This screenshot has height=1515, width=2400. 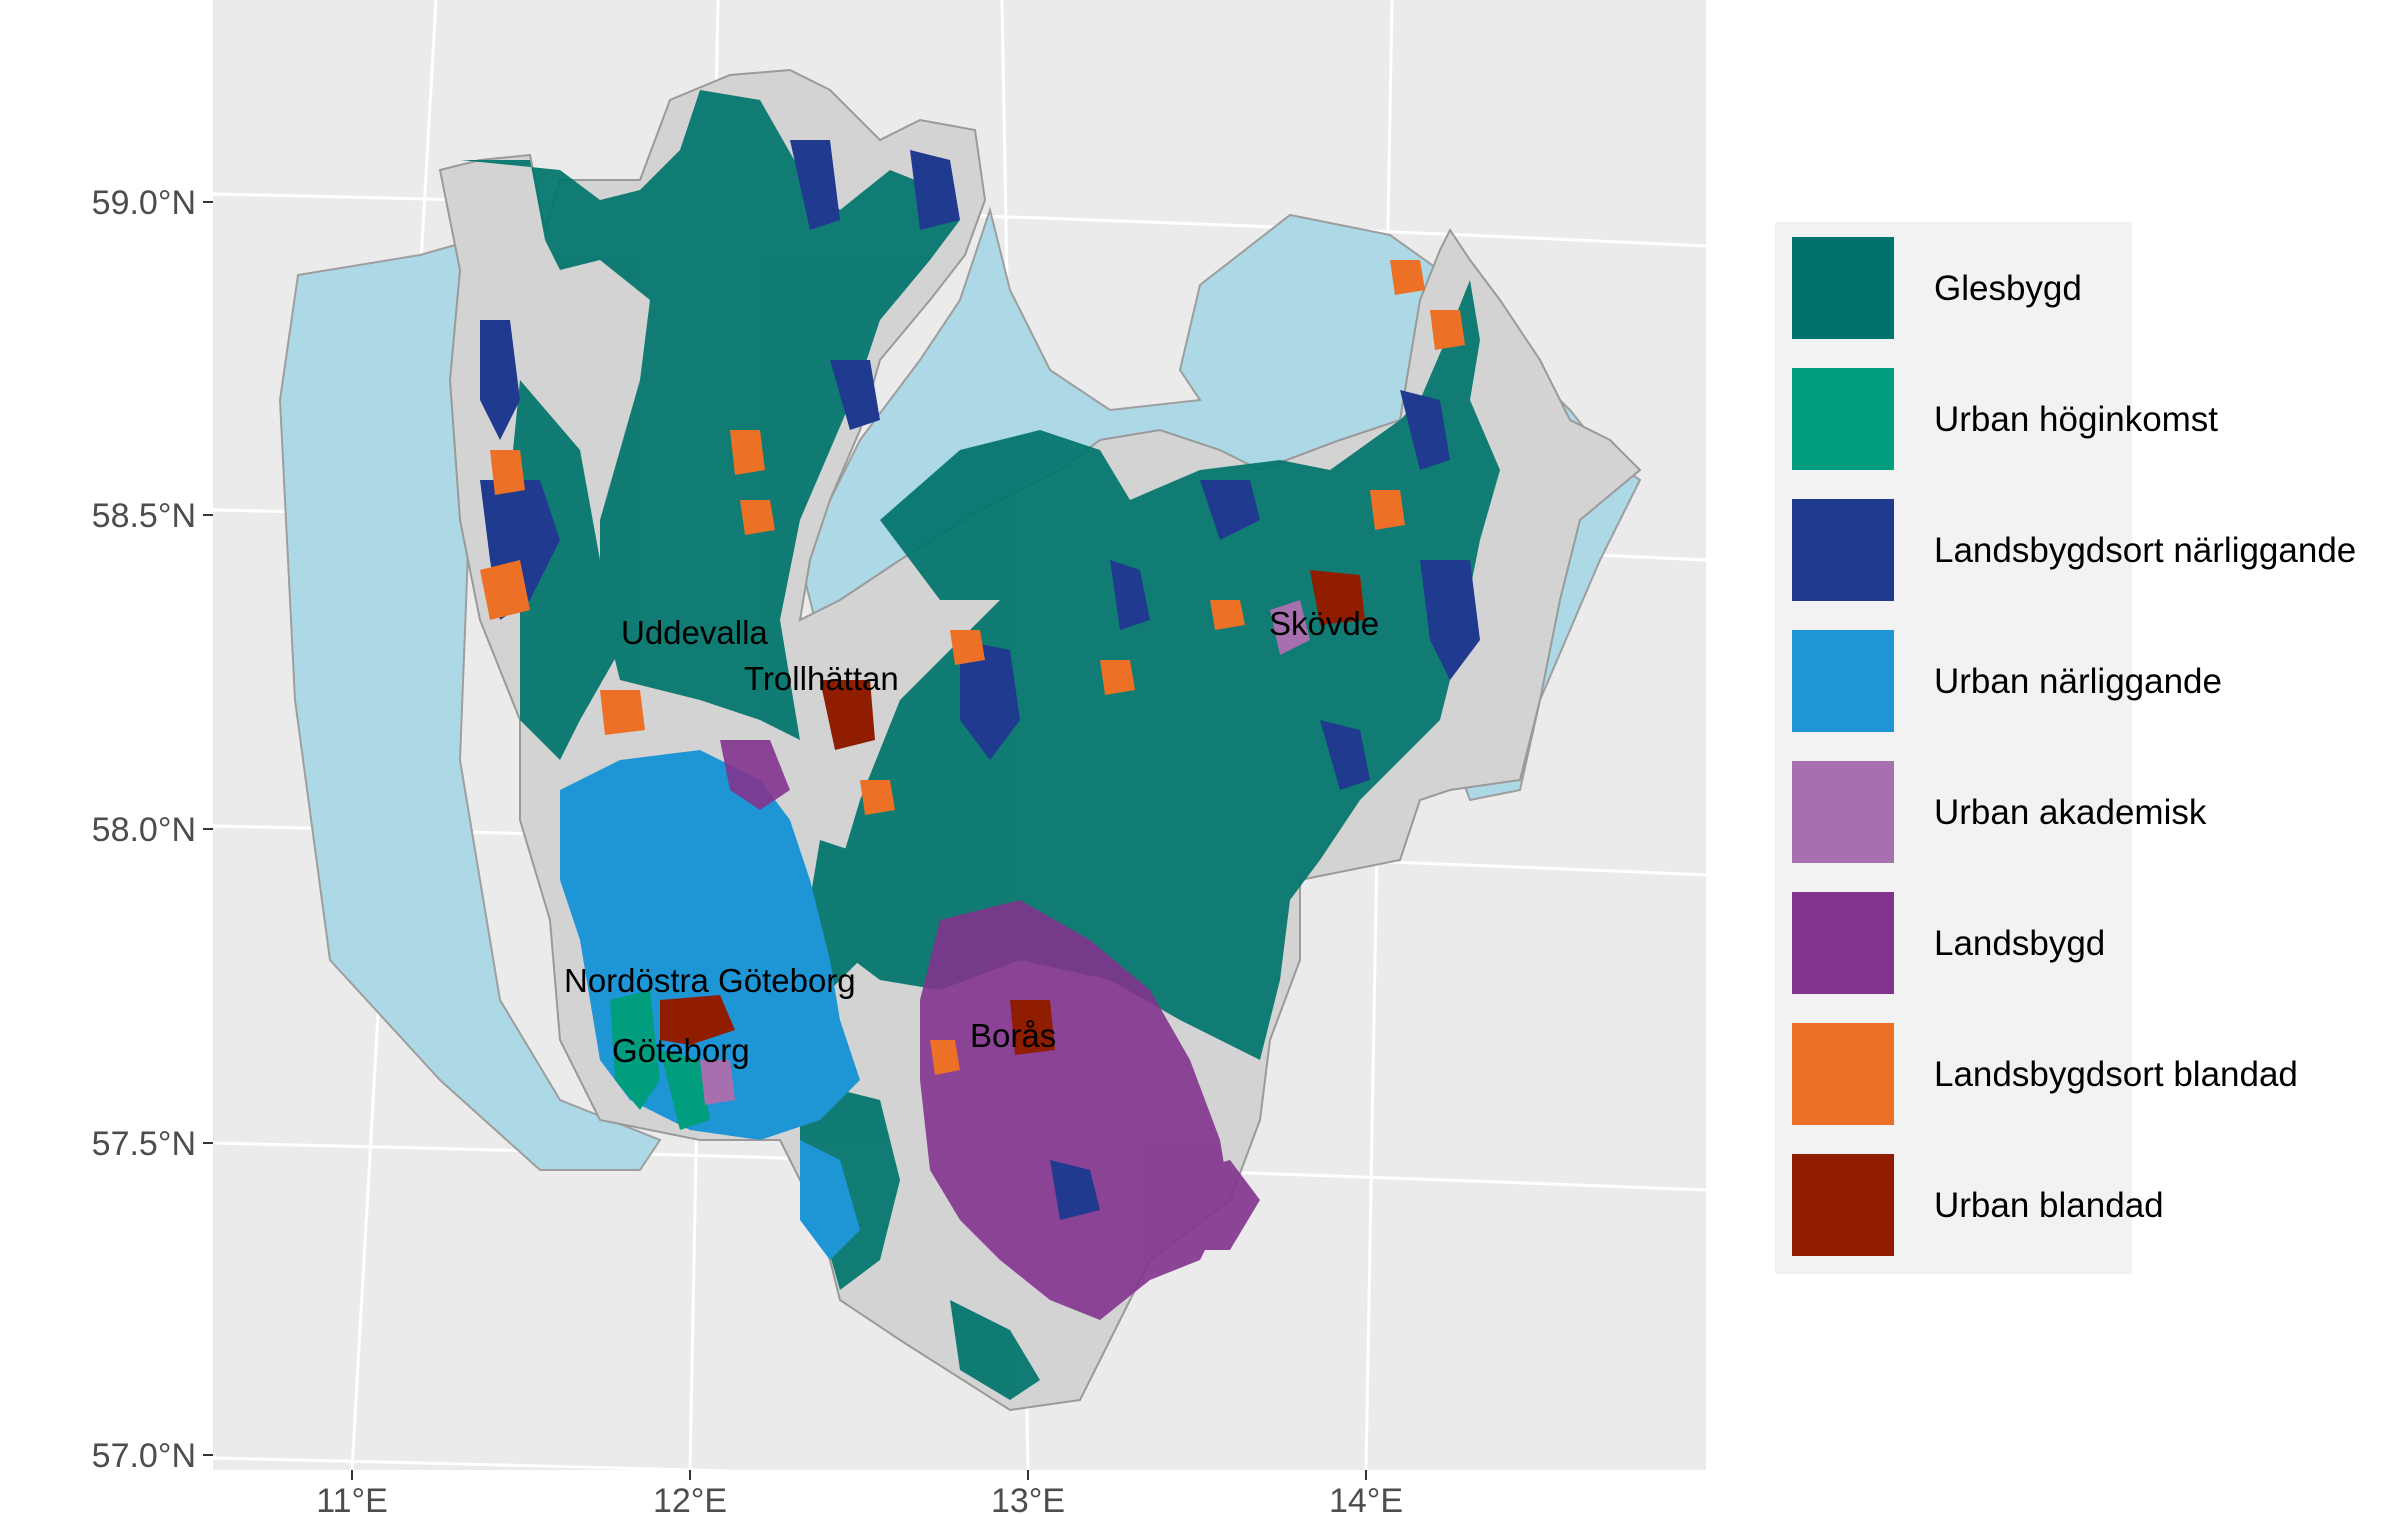 What do you see at coordinates (694, 632) in the screenshot?
I see `city-label-uddevalla: Uddevalla` at bounding box center [694, 632].